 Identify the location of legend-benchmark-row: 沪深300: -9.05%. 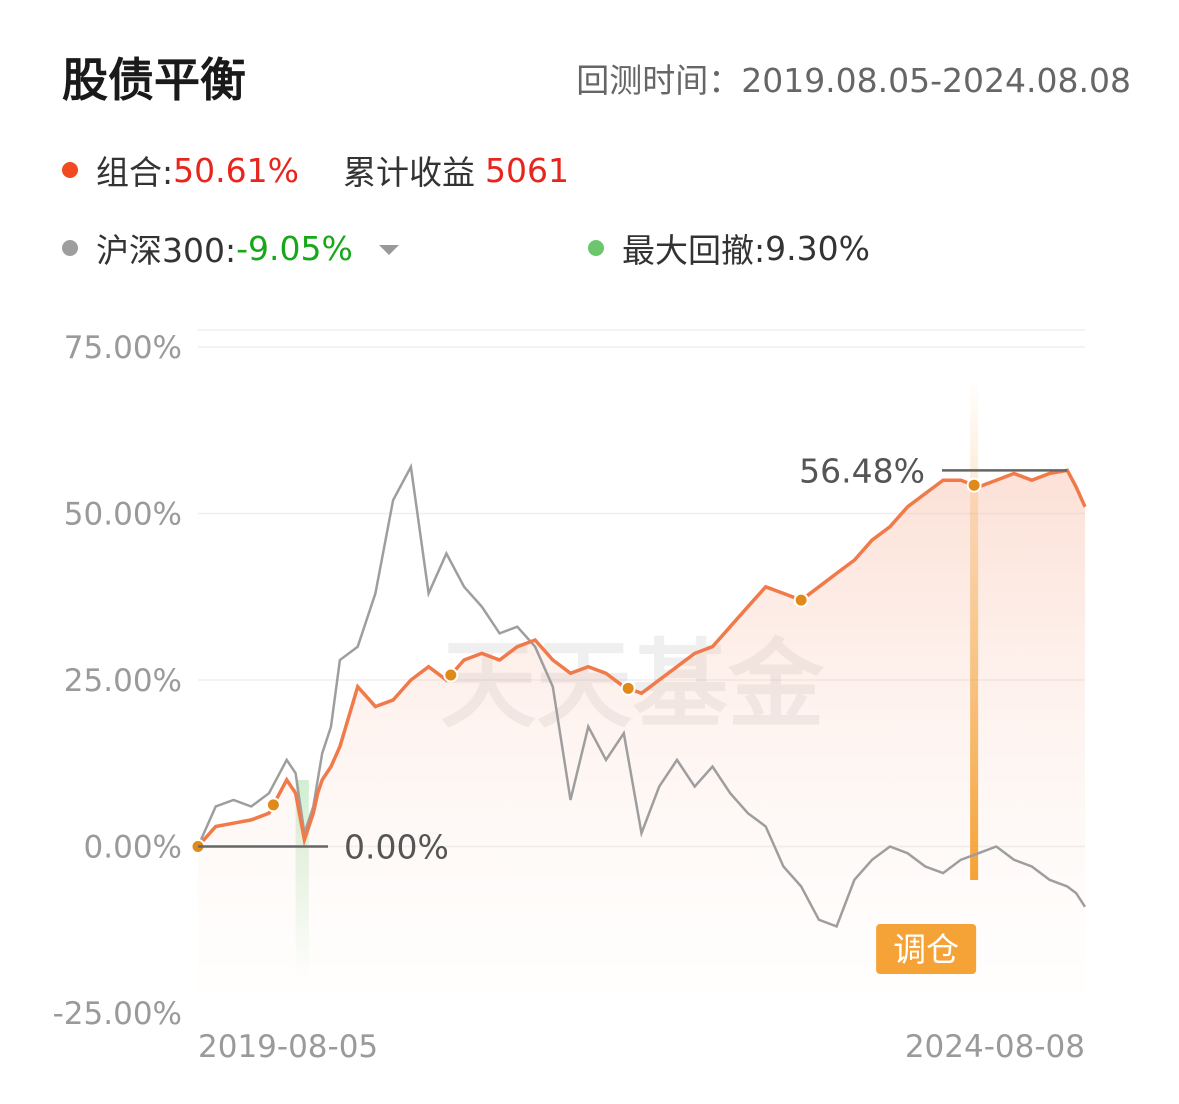
(230, 248).